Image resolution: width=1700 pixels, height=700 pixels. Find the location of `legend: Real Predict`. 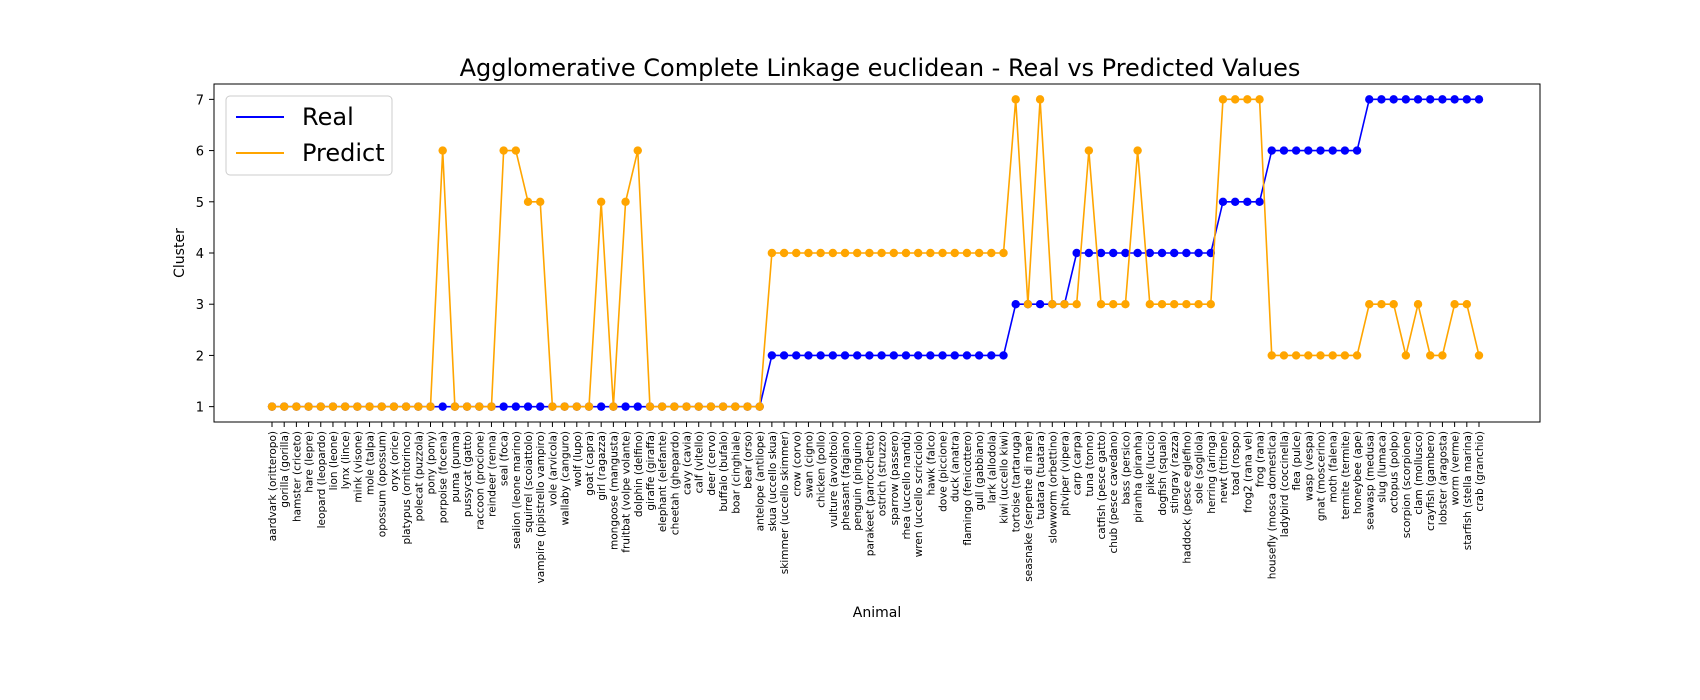

legend: Real Predict is located at coordinates (309, 135).